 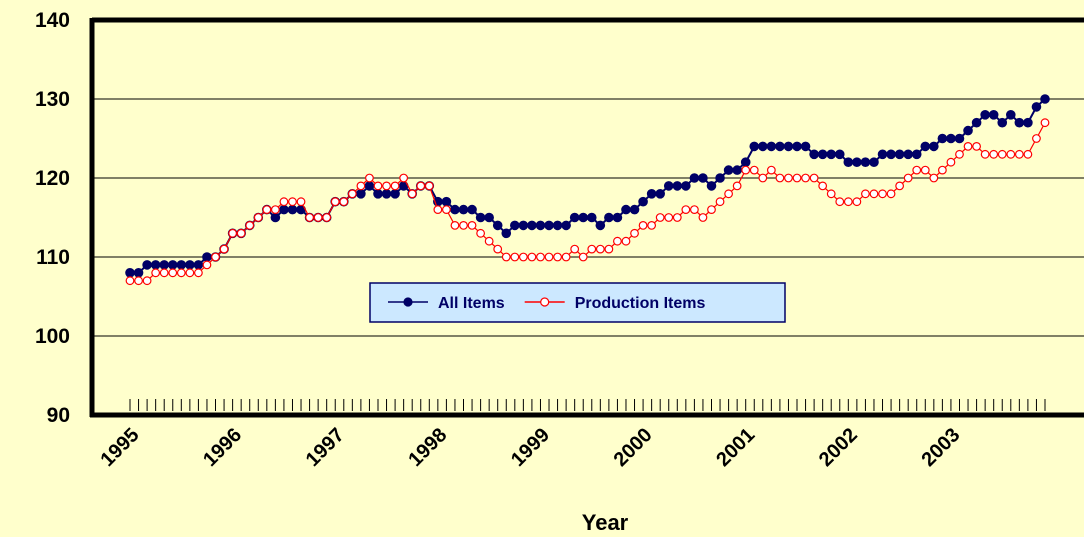 What do you see at coordinates (605, 522) in the screenshot?
I see `x-axis-label: Year` at bounding box center [605, 522].